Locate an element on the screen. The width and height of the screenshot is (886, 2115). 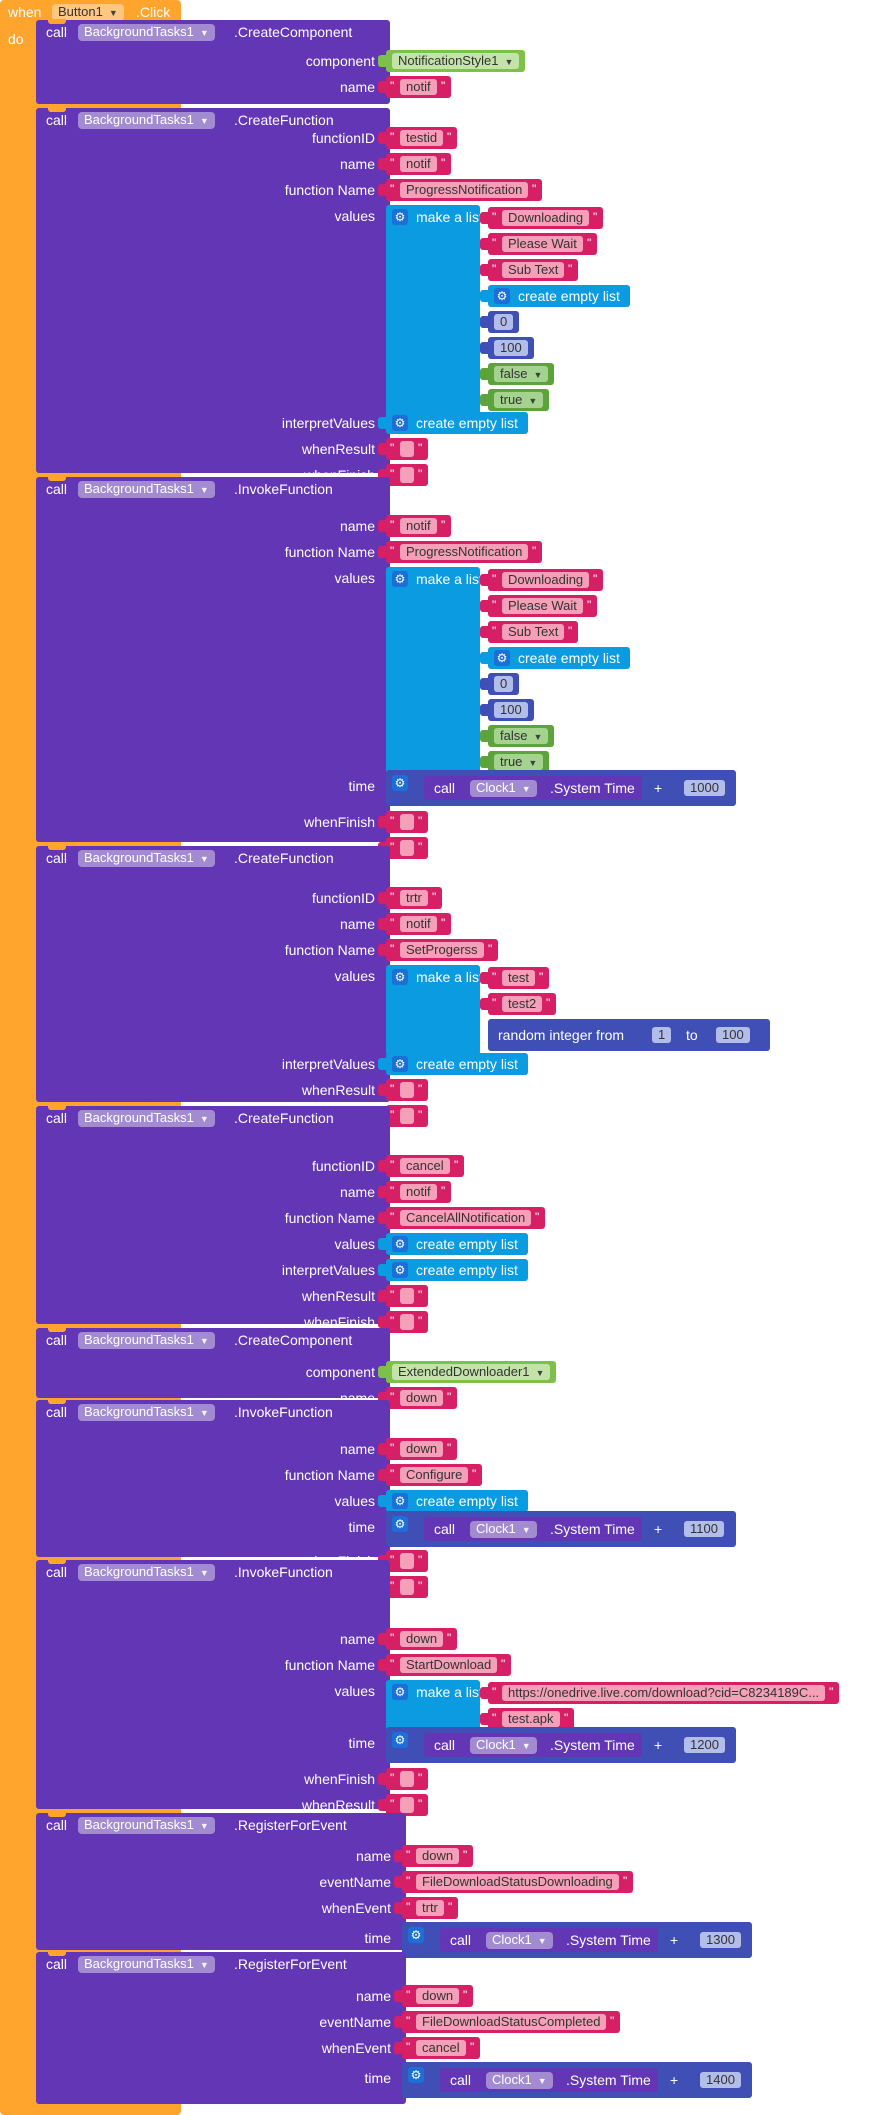
list-item-string: " test " is located at coordinates (514, 978).